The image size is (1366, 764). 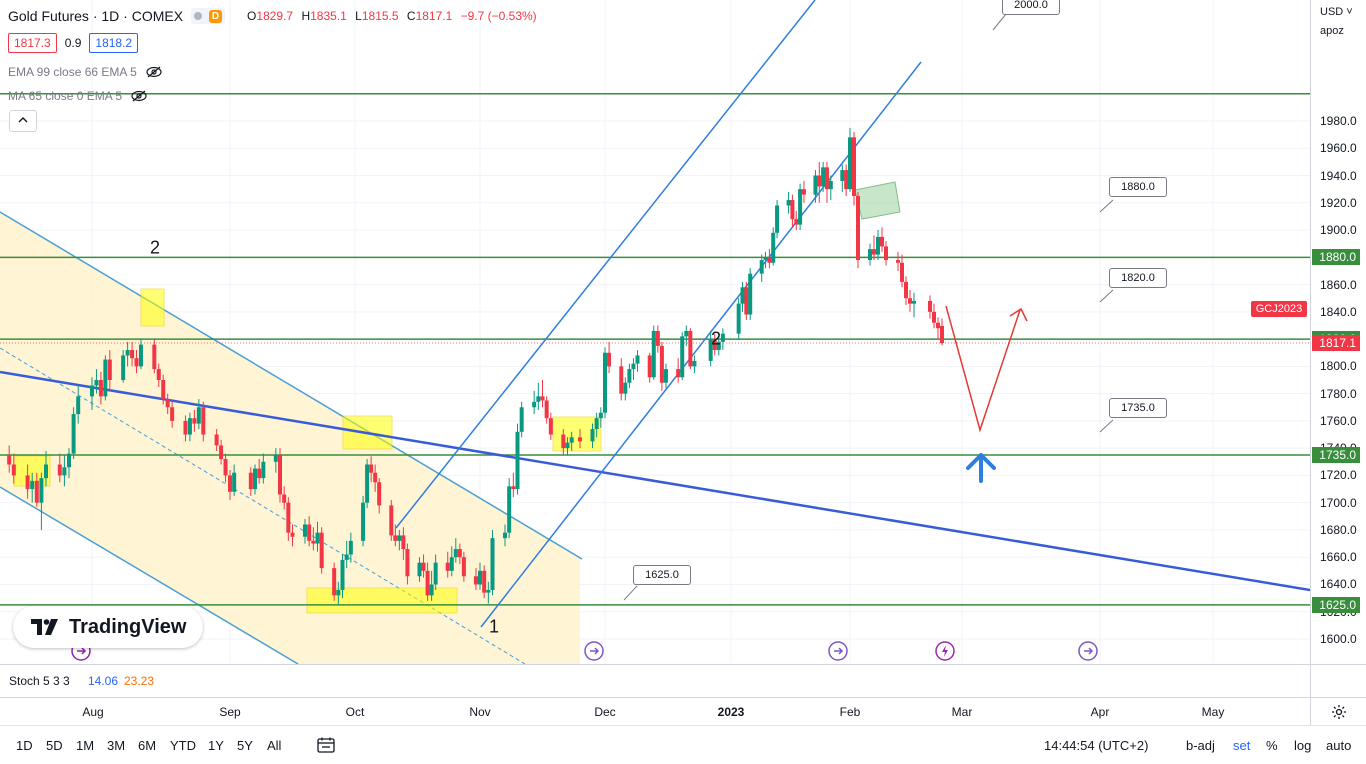 I want to click on channel-lower-line, so click(x=149, y=575).